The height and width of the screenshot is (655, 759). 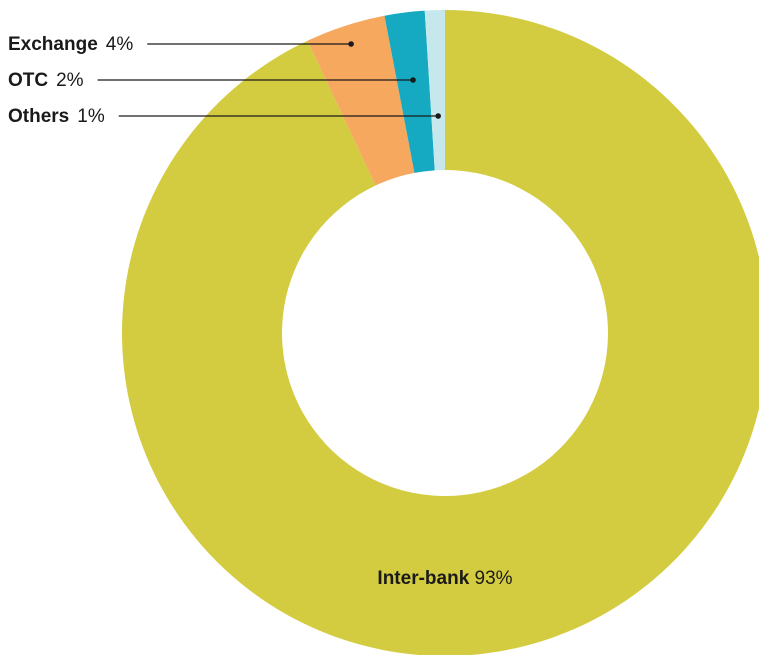 What do you see at coordinates (413, 80) in the screenshot?
I see `leader-dot-otc` at bounding box center [413, 80].